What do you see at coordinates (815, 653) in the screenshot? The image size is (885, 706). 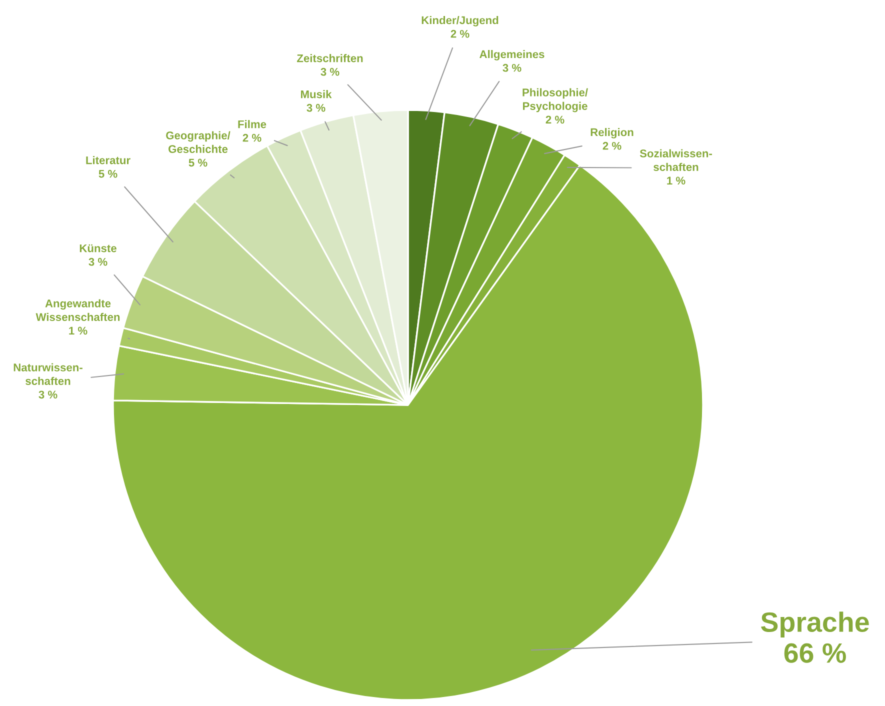 I see `data-label: 66 %` at bounding box center [815, 653].